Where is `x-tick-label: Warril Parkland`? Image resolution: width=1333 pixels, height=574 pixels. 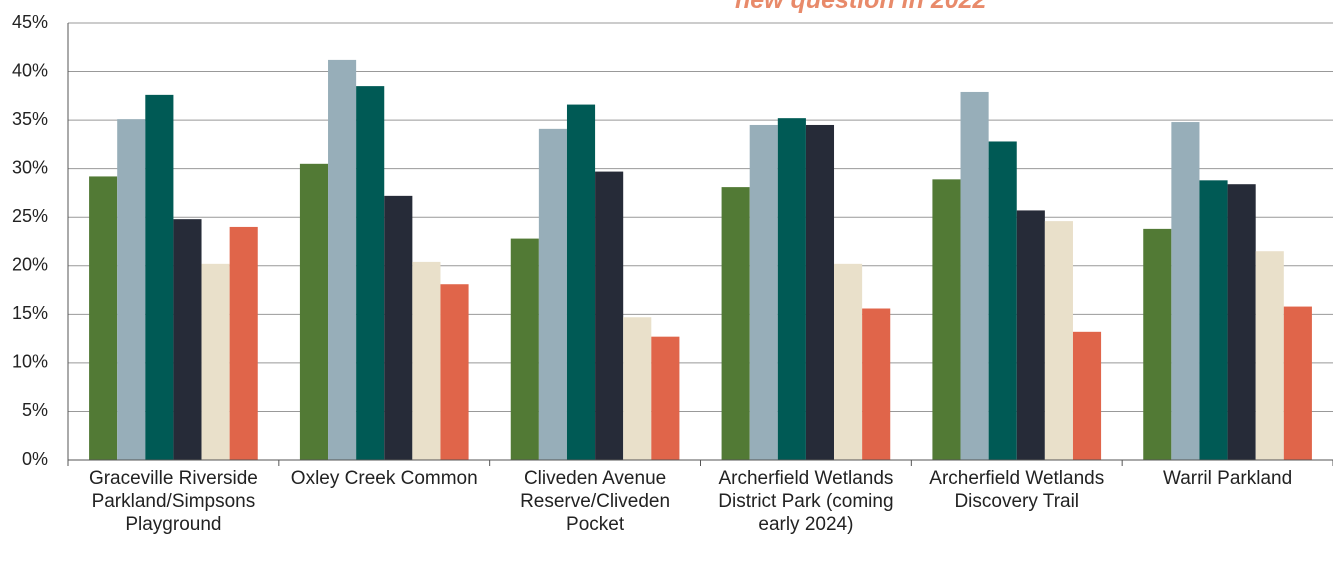
x-tick-label: Warril Parkland is located at coordinates (1227, 478).